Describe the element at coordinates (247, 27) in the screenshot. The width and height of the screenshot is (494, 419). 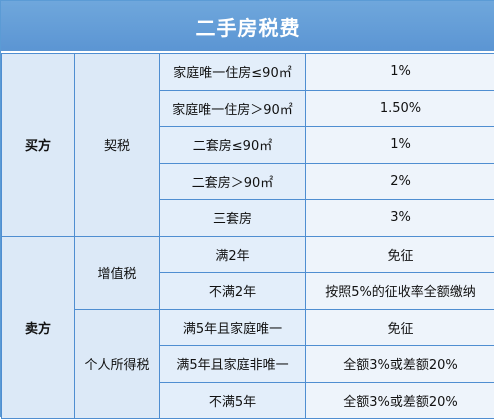
I see `table-title: 二手房税费` at that location.